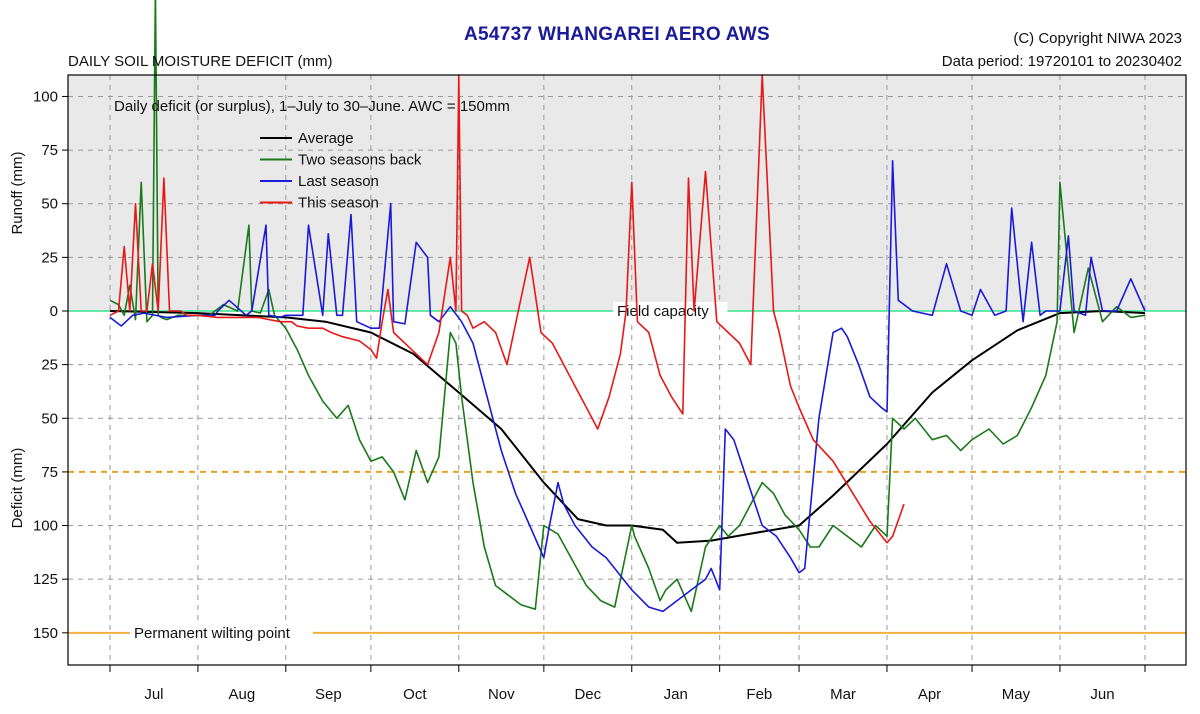 The image size is (1200, 714). What do you see at coordinates (1061, 61) in the screenshot?
I see `data-period-text: Data period: 19720101 to 20230402` at bounding box center [1061, 61].